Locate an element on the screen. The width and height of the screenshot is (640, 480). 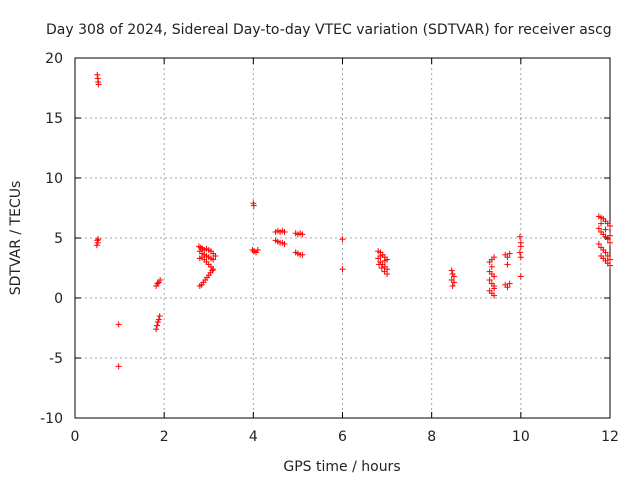
y-tick-label: 5 is located at coordinates (58, 239).